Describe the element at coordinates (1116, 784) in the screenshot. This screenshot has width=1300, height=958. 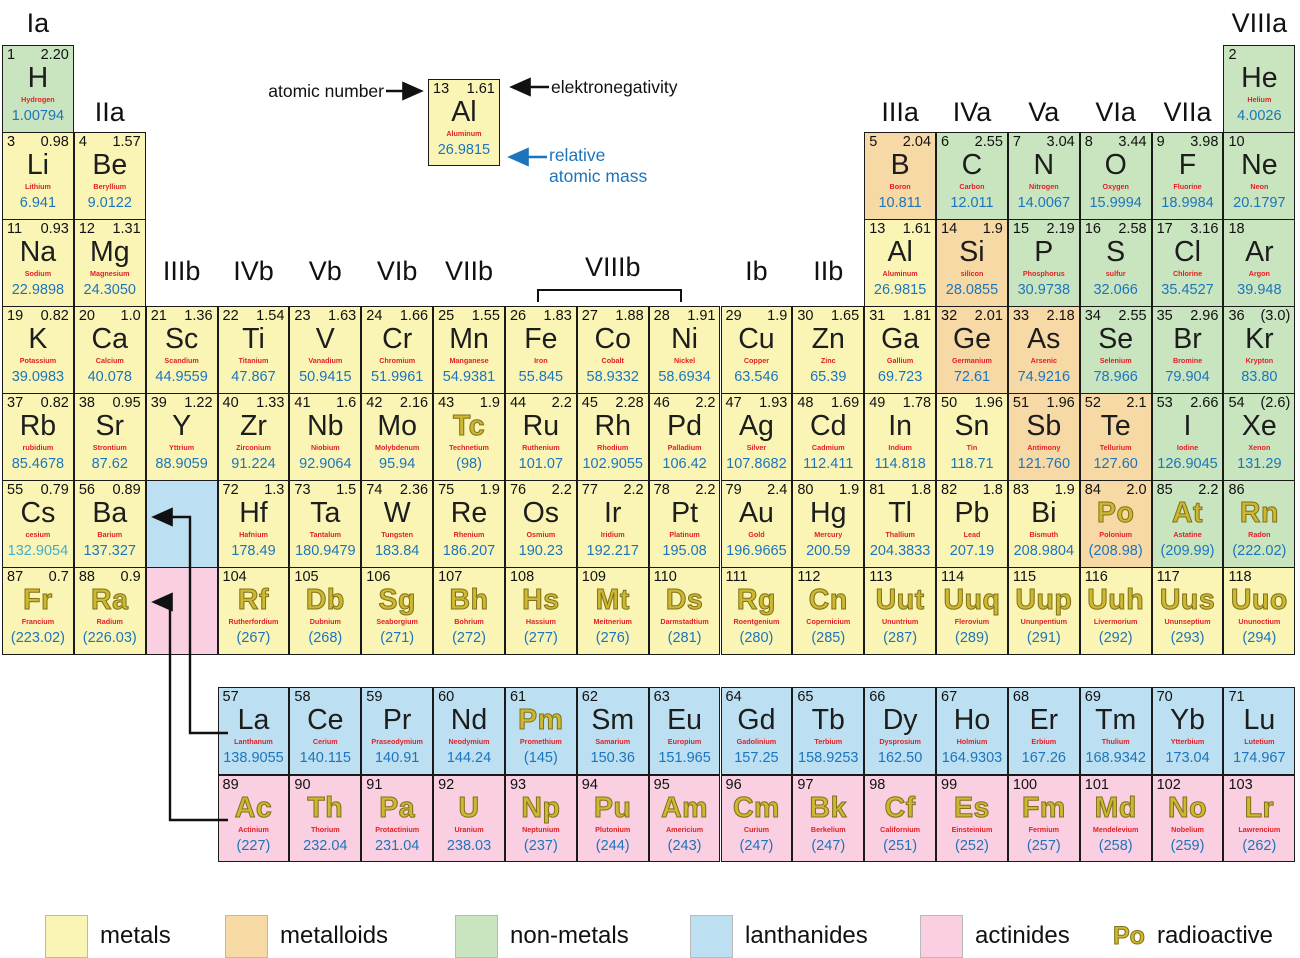
I see `cell-header-row: 101` at that location.